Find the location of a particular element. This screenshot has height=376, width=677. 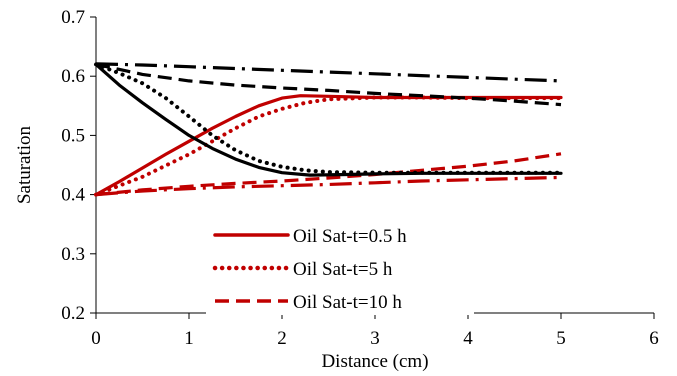

legend-background is located at coordinates (340, 265).